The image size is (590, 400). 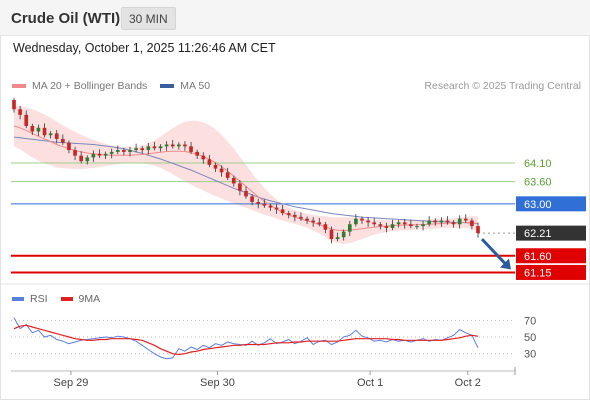 What do you see at coordinates (79, 86) in the screenshot?
I see `legend-ma20: MA 20 + Bollinger Bands` at bounding box center [79, 86].